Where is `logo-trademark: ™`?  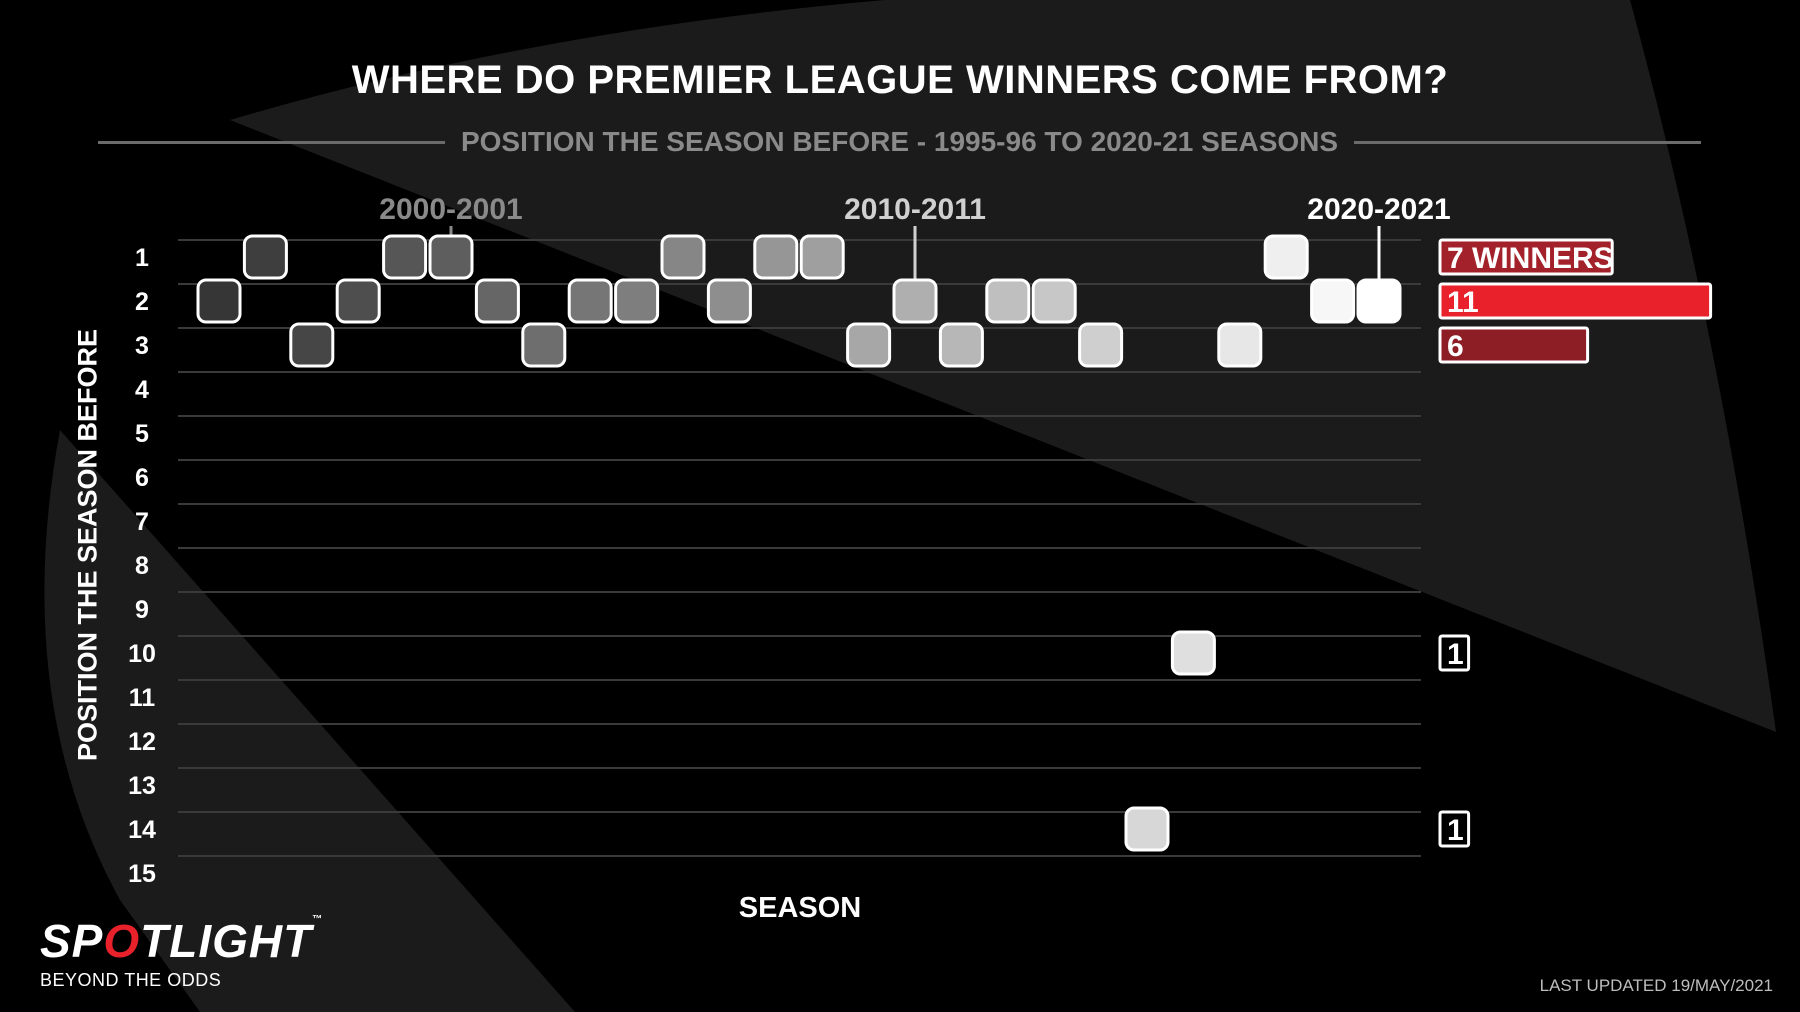 logo-trademark: ™ is located at coordinates (318, 919).